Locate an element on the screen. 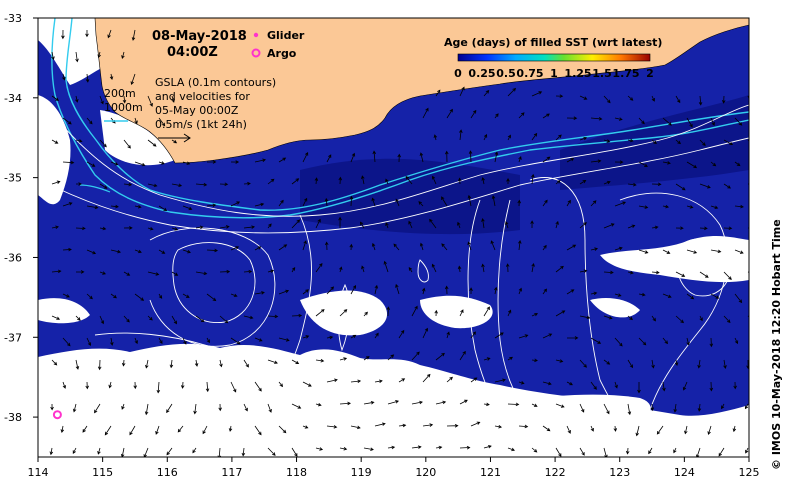 The height and width of the screenshot is (492, 790). gsla-note-line: 0.5m/s (1kt 24h) is located at coordinates (201, 124).